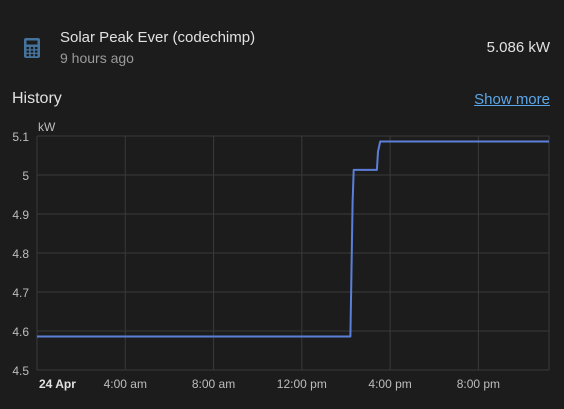  I want to click on x-tick-label: 4:00 pm, so click(389, 384).